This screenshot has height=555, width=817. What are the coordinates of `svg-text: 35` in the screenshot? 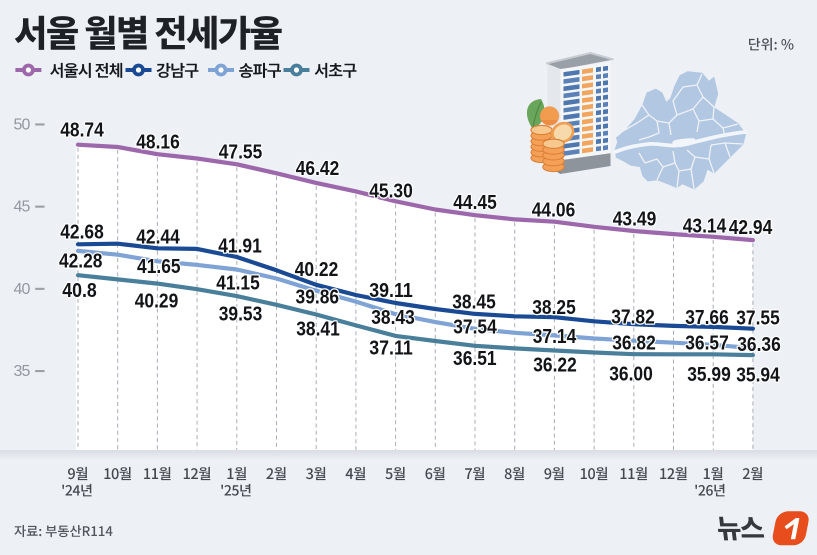 It's located at (22, 371).